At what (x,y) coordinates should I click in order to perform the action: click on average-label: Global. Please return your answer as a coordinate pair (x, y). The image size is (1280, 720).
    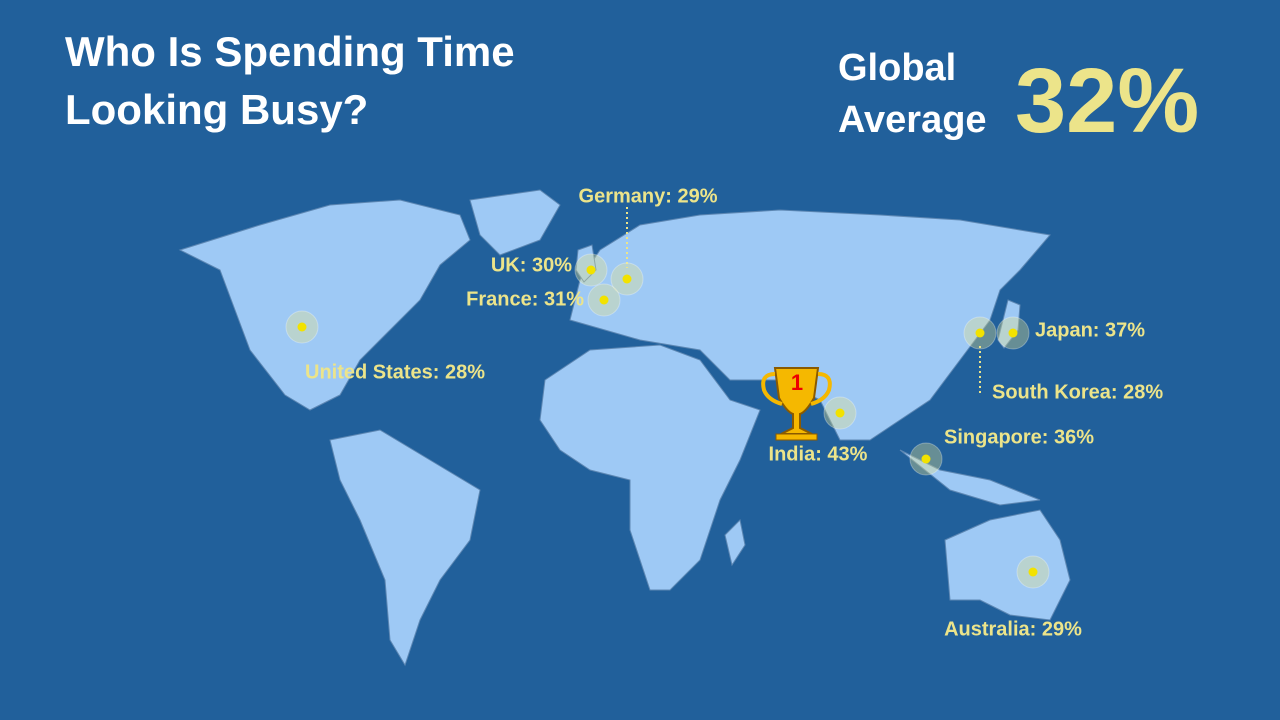
    Looking at the image, I should click on (897, 68).